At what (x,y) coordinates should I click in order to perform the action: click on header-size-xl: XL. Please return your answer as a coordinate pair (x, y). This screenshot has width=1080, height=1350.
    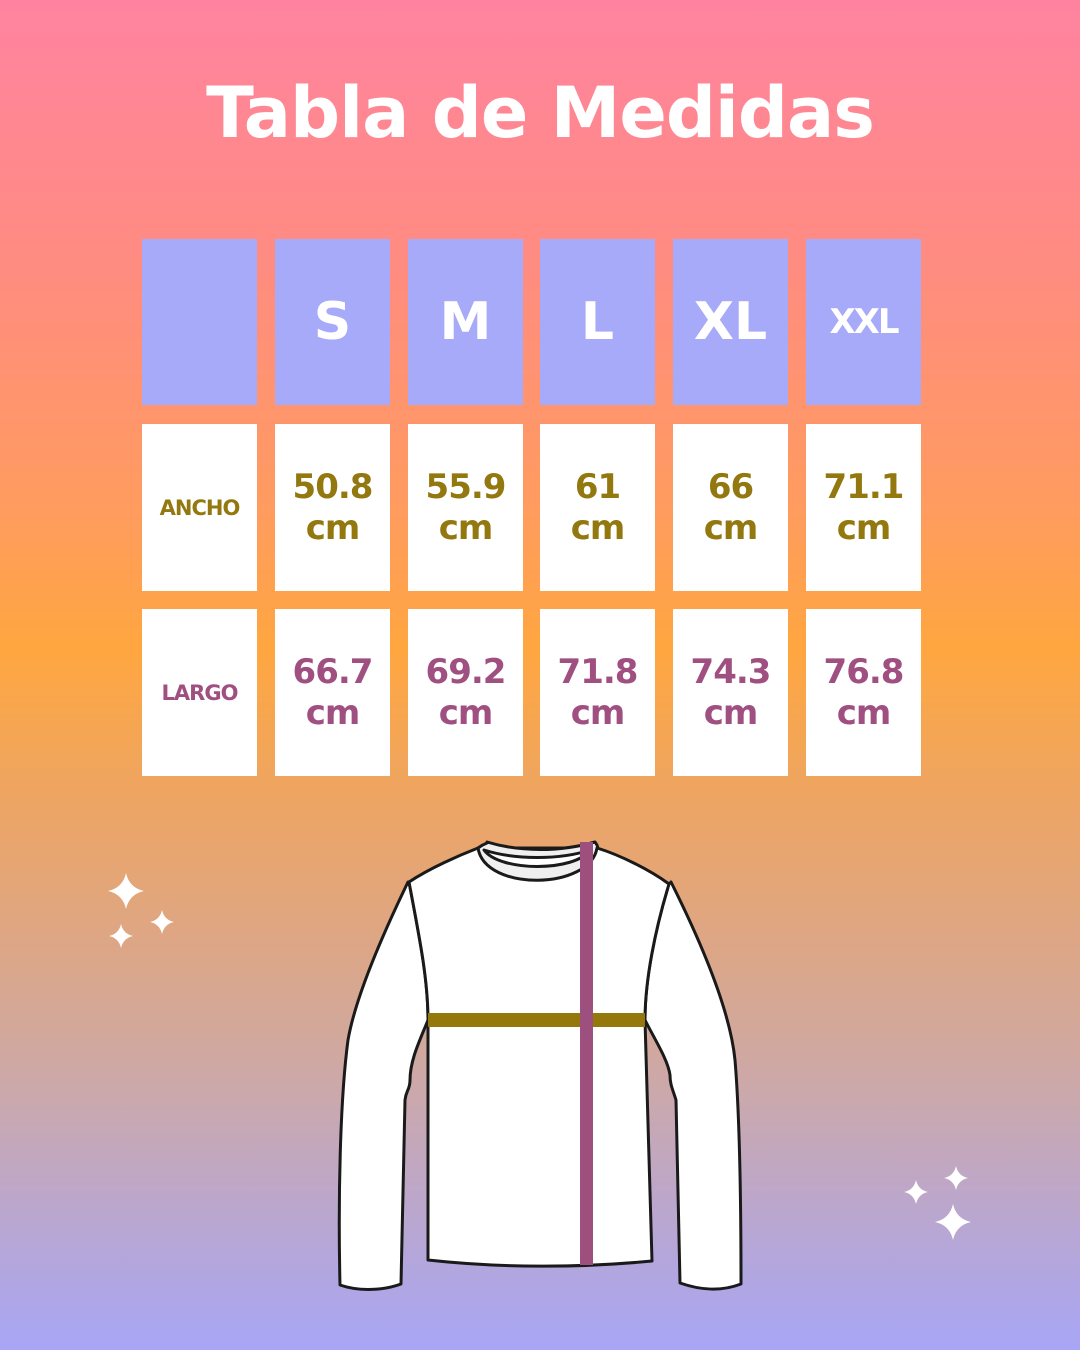
    Looking at the image, I should click on (730, 322).